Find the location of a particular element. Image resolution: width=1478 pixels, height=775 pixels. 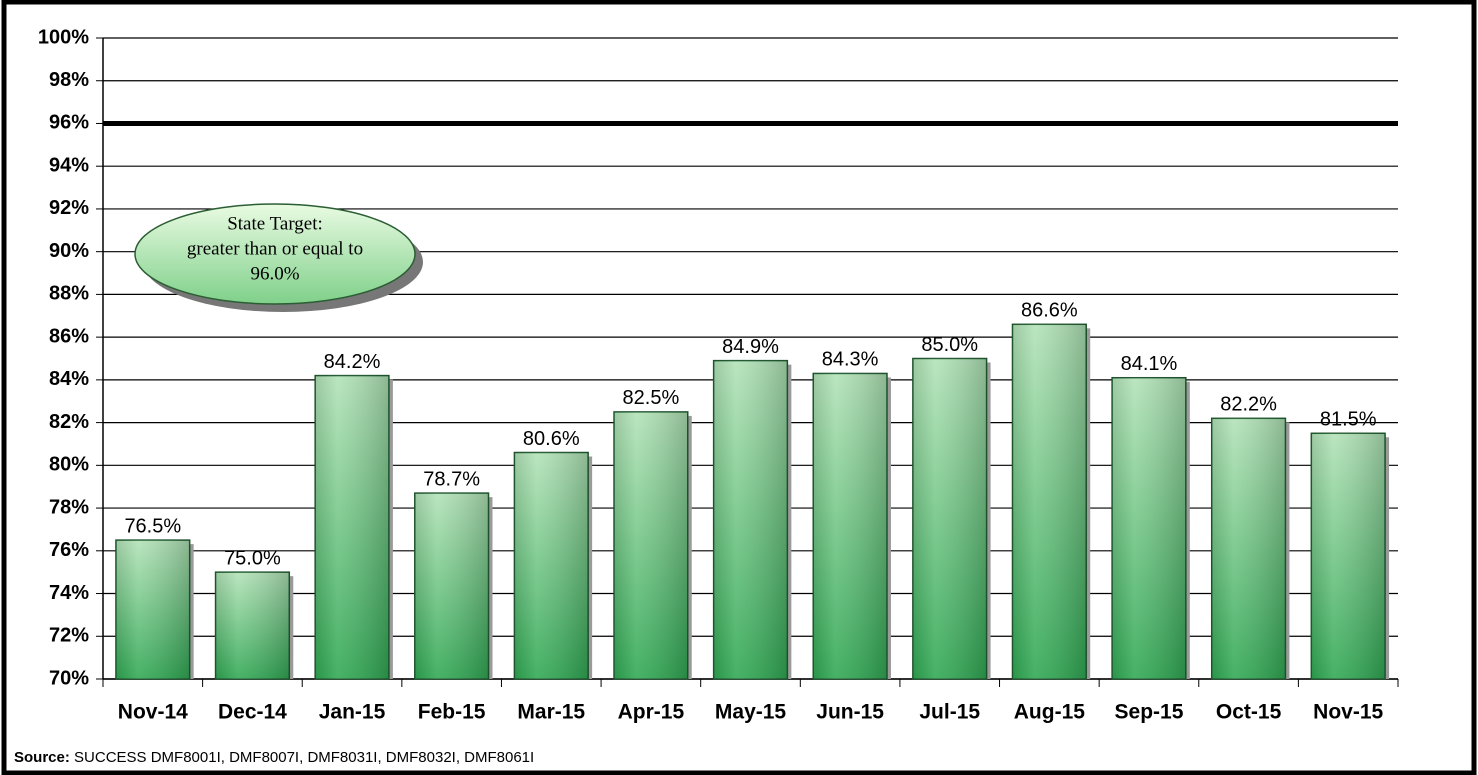

y-tick-label: 92% is located at coordinates (69, 208).